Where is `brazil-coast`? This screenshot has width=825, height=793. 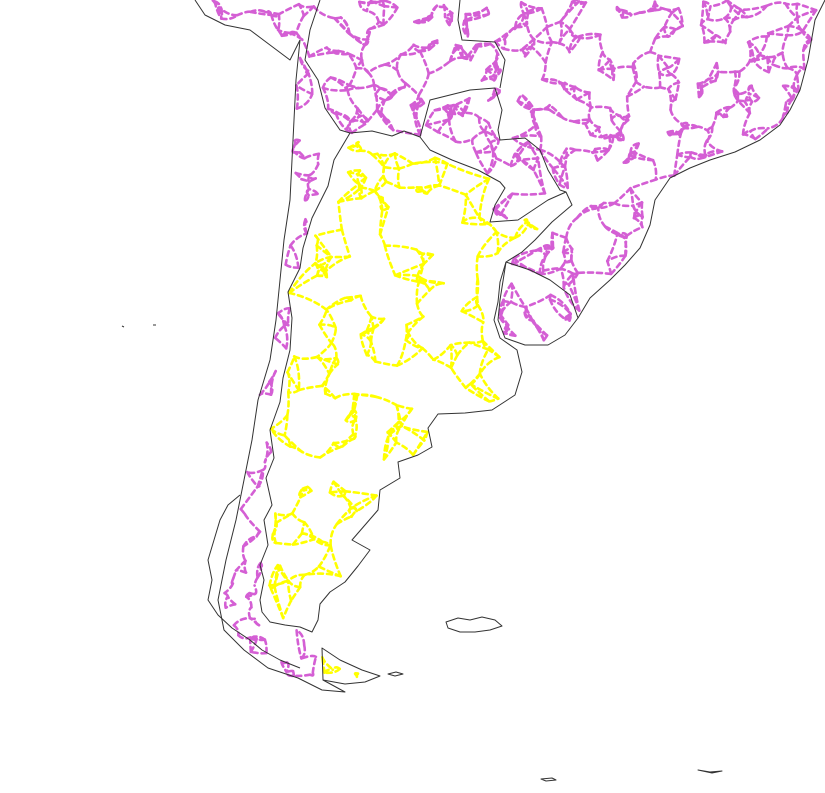
brazil-coast is located at coordinates (701, 159).